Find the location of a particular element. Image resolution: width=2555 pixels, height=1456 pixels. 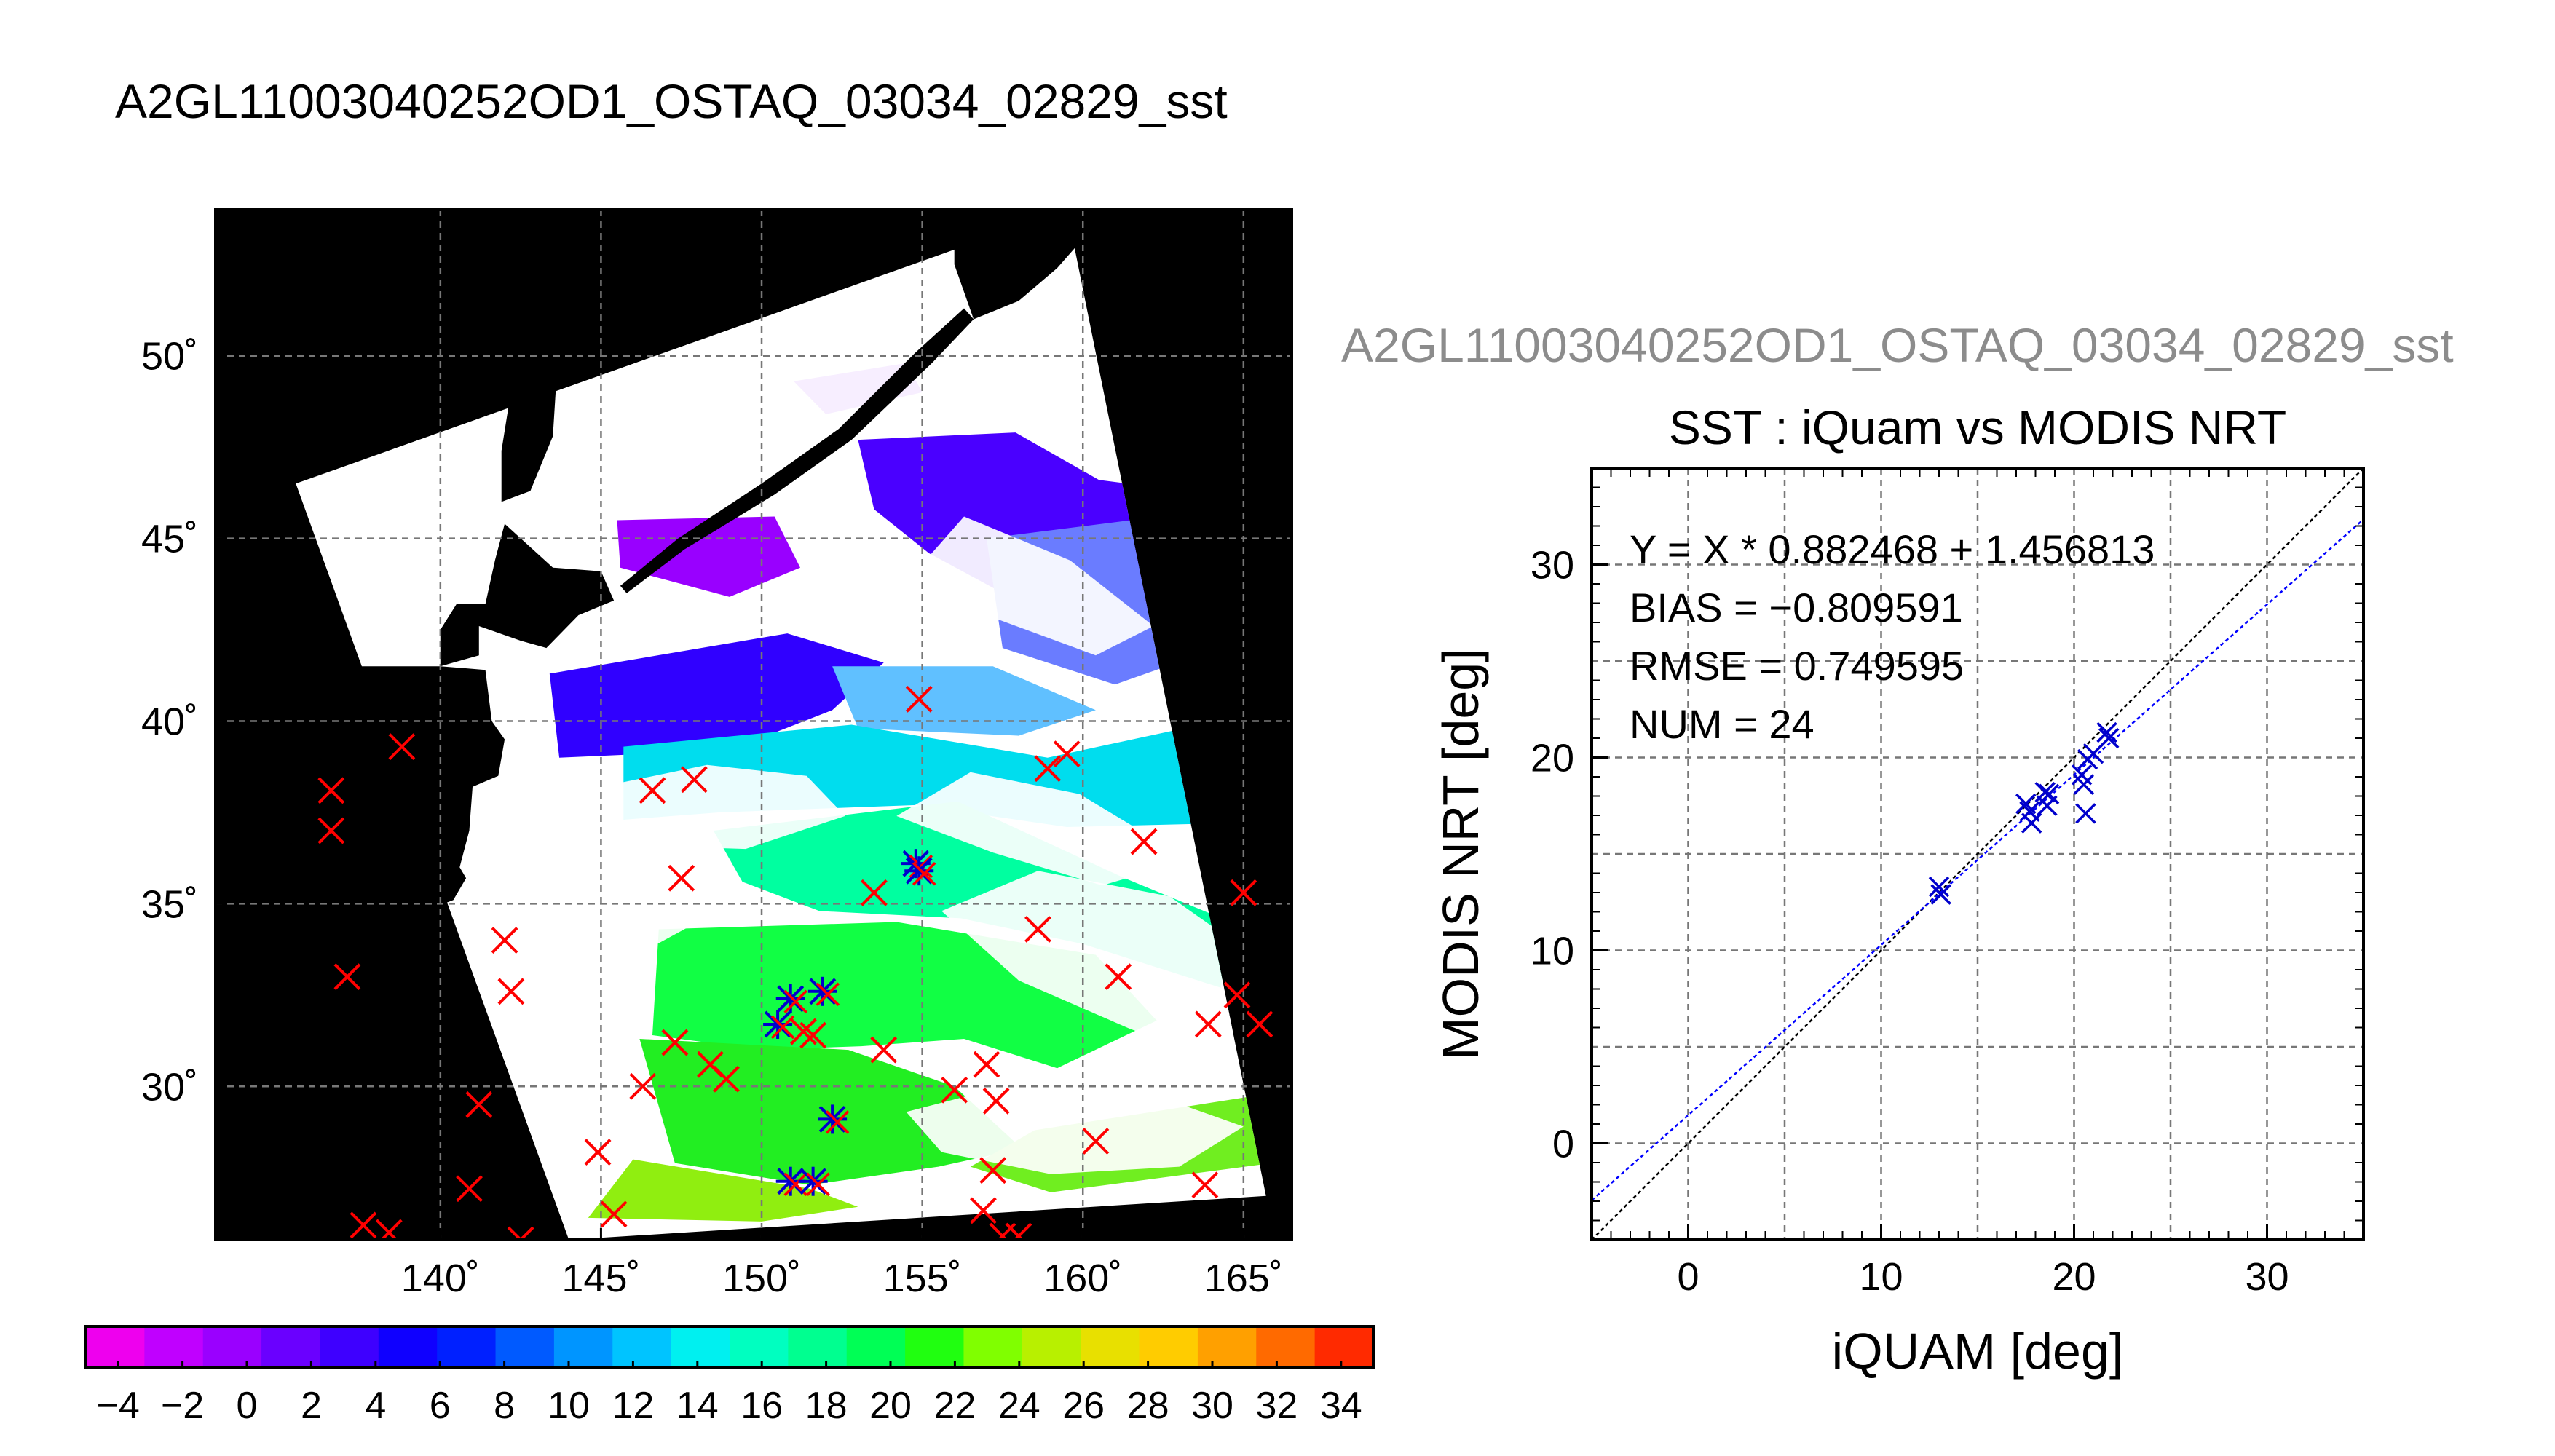

land-sakhalin is located at coordinates (544, 363).